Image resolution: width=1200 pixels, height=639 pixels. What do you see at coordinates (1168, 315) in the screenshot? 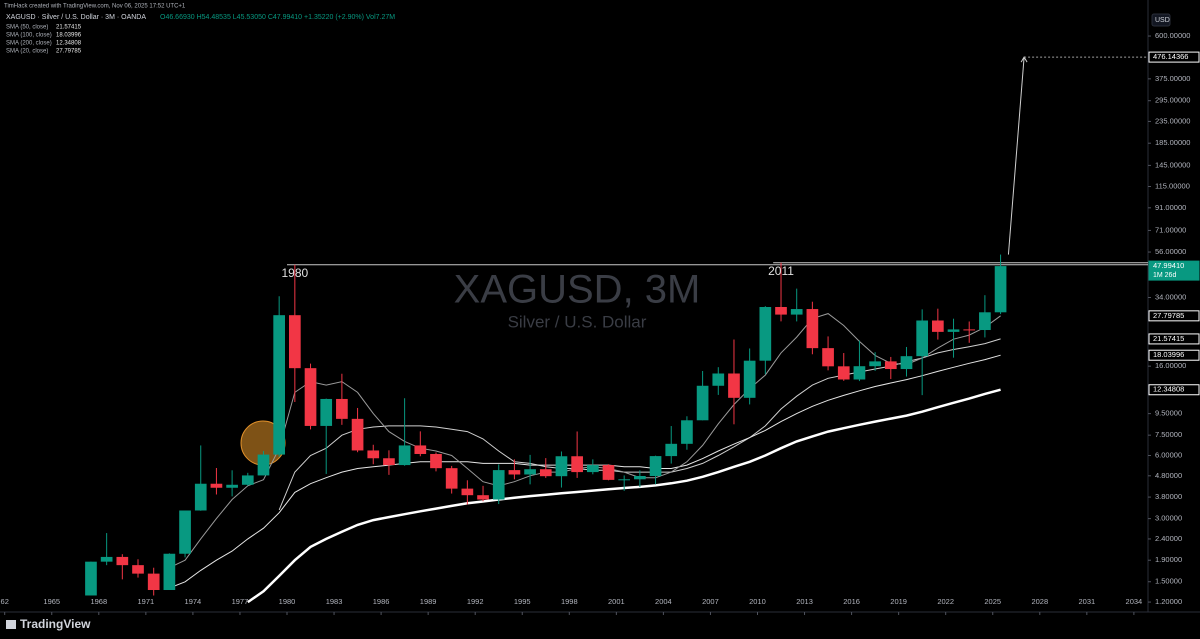
I see `price-label: 27.79785` at bounding box center [1168, 315].